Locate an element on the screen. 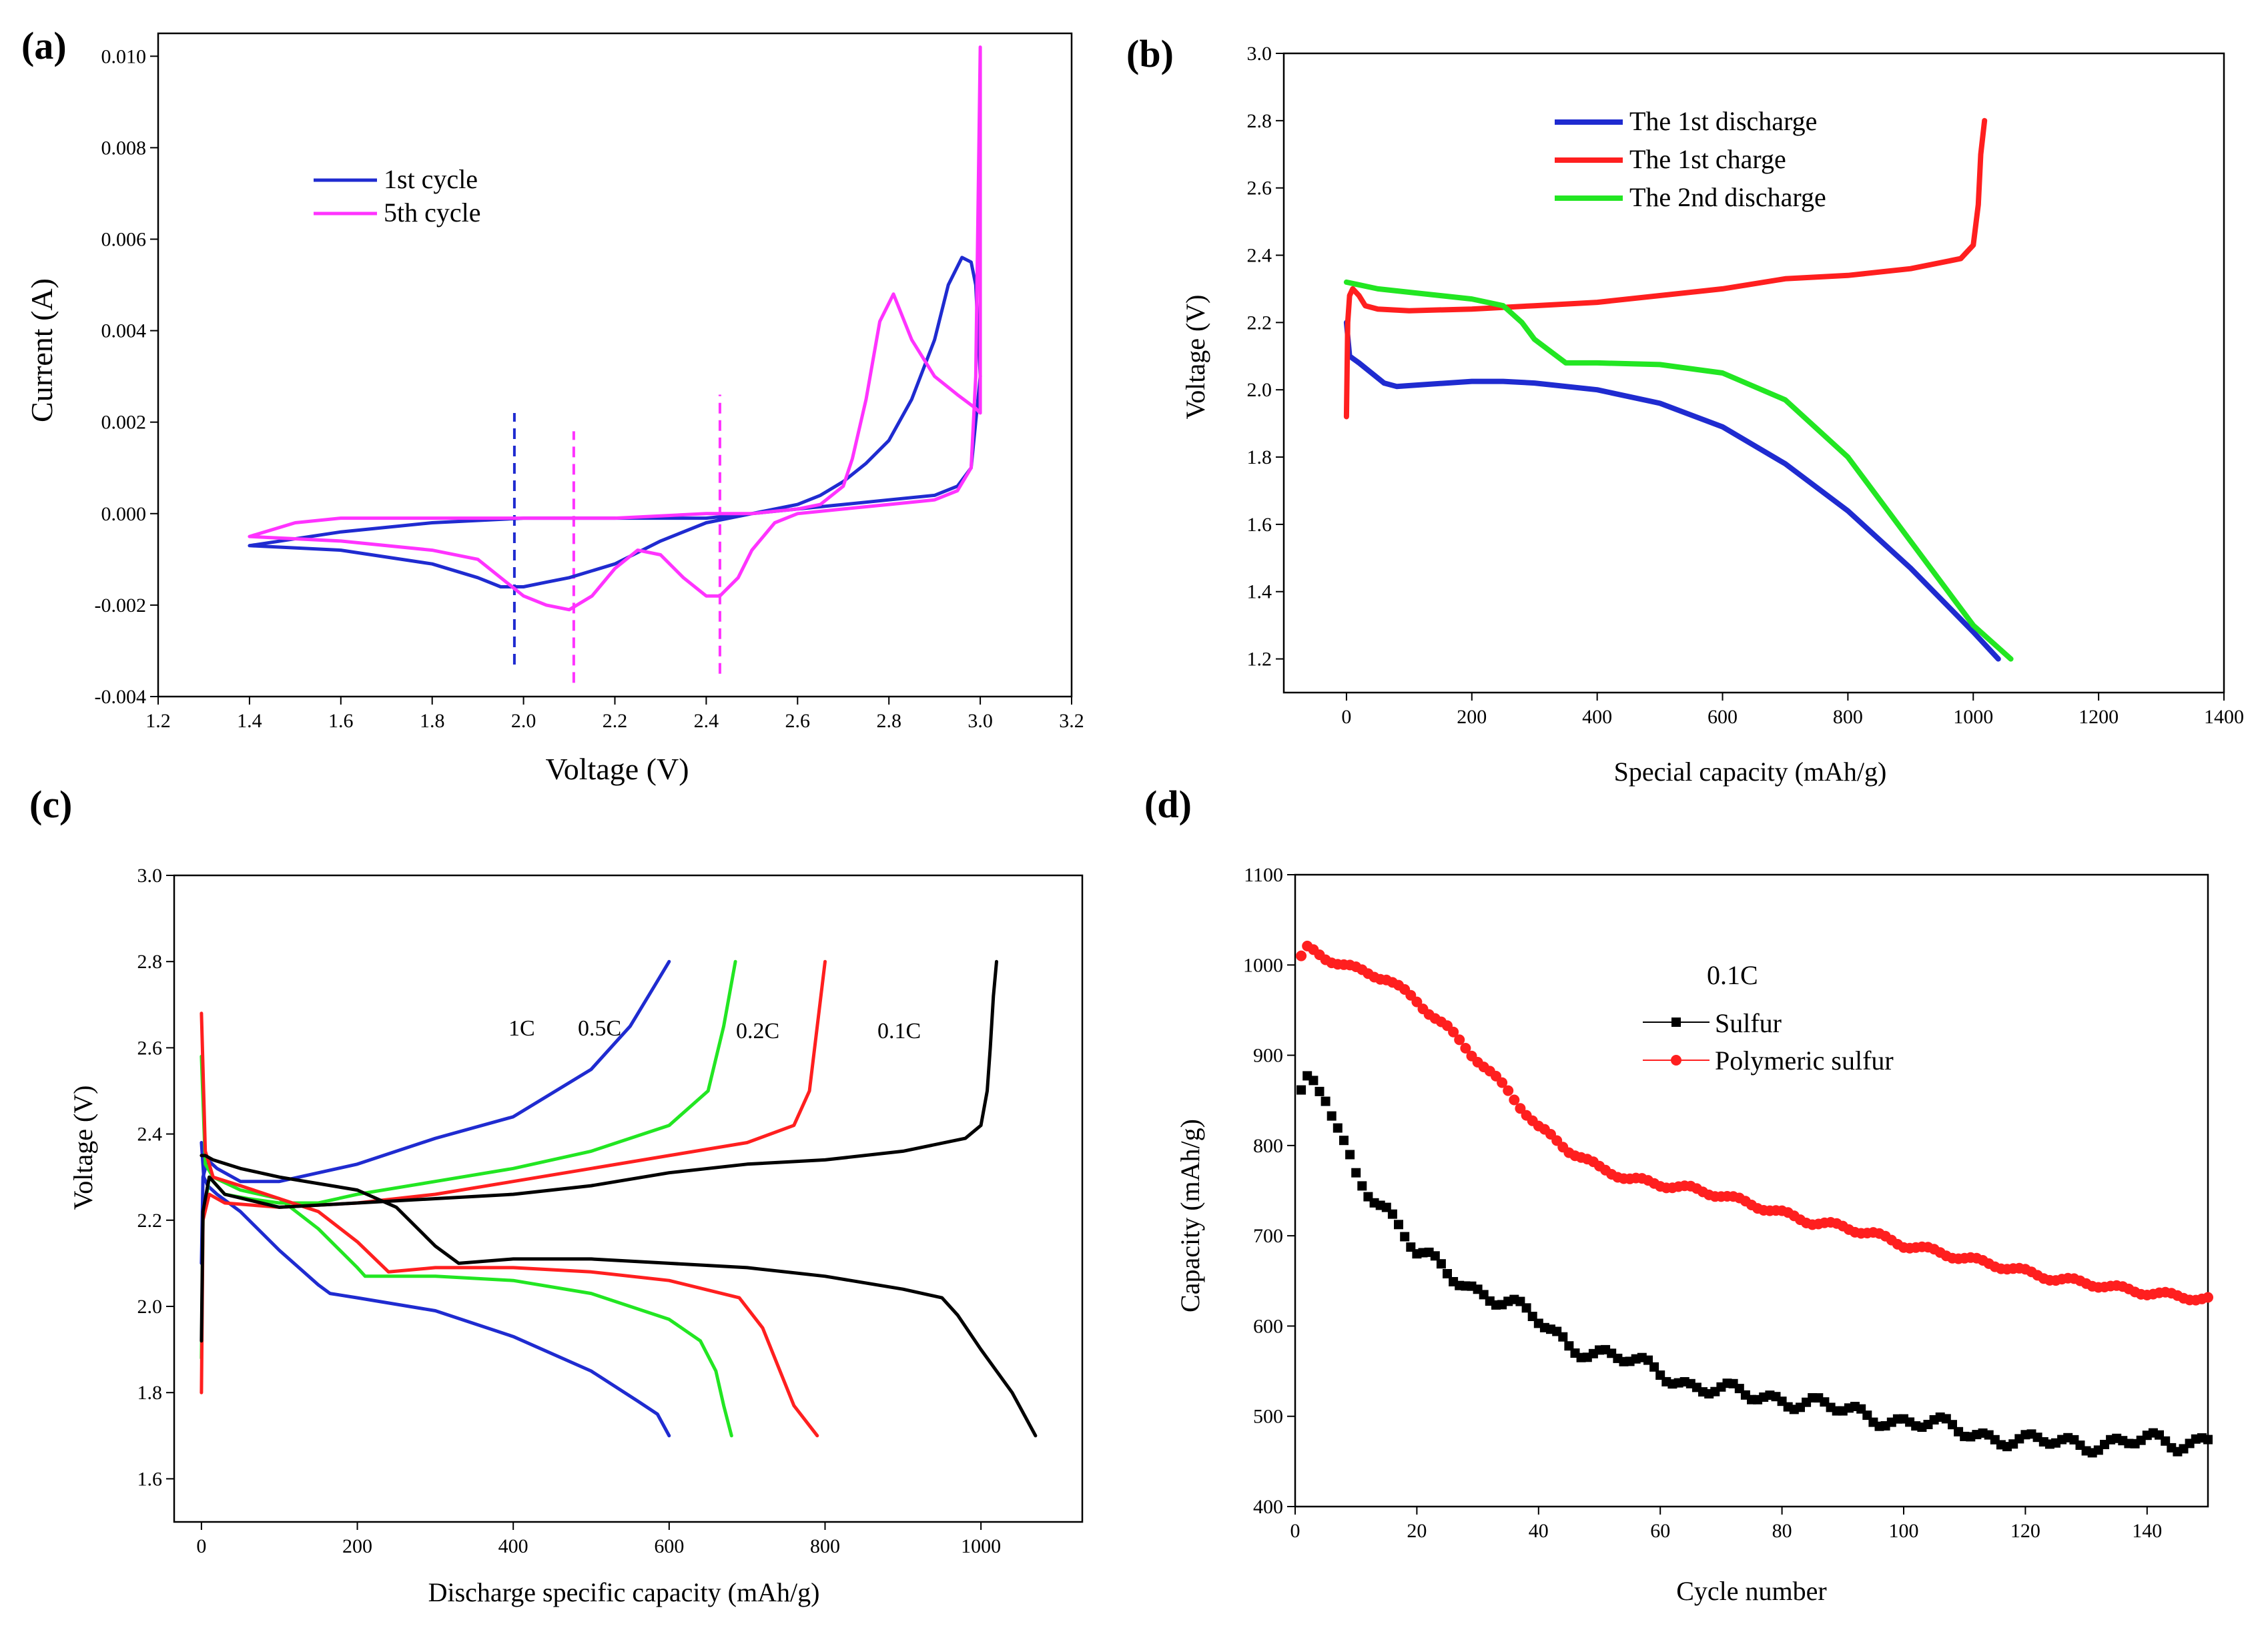 This screenshot has width=2268, height=1630. panel-c-series-0-5c-charge is located at coordinates (468, 1159).